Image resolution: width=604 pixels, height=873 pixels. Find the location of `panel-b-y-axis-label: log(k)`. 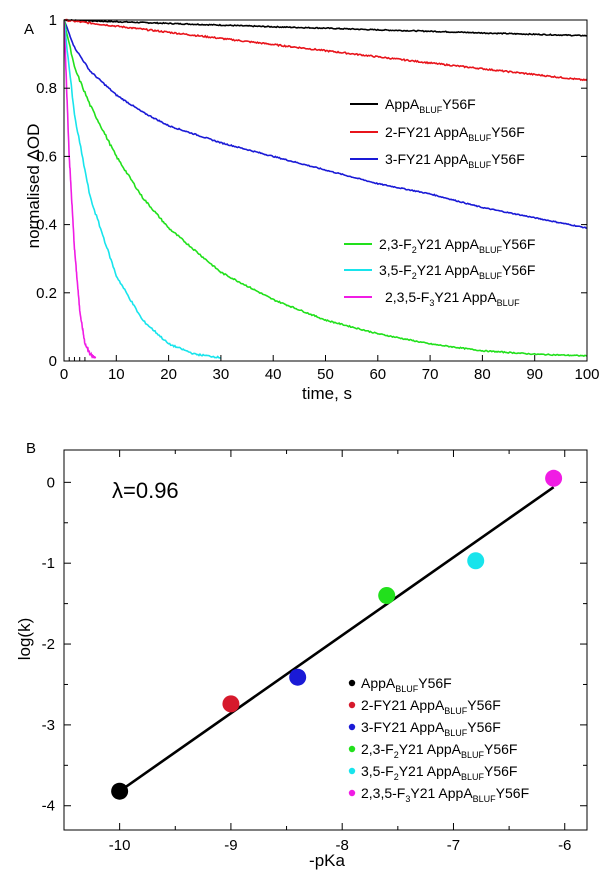

panel-b-y-axis-label: log(k) is located at coordinates (24, 639).